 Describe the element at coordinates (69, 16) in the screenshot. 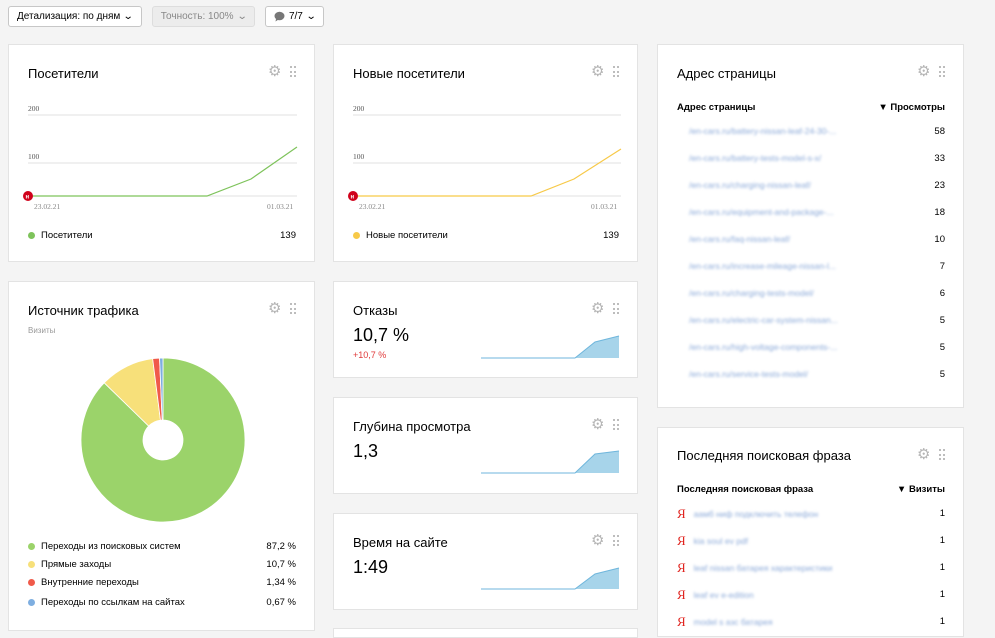

I see `detail-label: Детализация: по дням` at that location.